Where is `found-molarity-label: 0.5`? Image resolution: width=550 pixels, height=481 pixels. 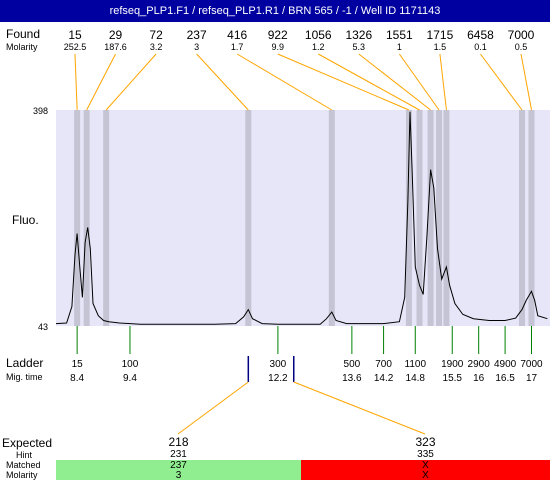
found-molarity-label: 0.5 is located at coordinates (521, 47).